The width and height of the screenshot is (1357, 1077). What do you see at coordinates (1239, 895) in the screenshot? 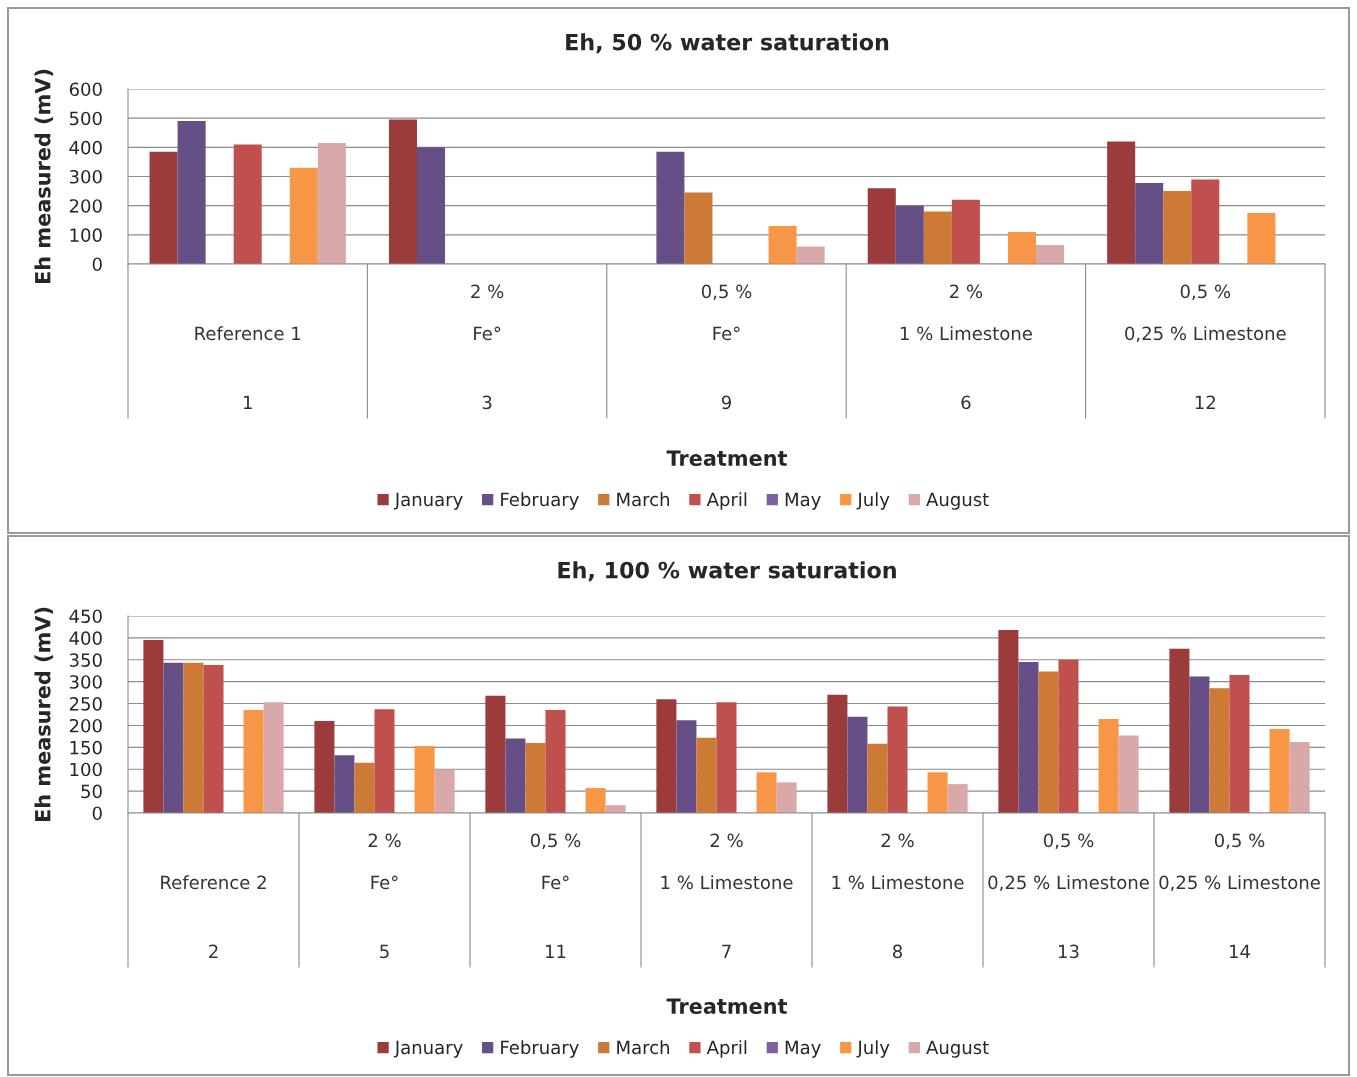
I see `category-label: 0,5 % 0,25 % Limestone 14` at bounding box center [1239, 895].